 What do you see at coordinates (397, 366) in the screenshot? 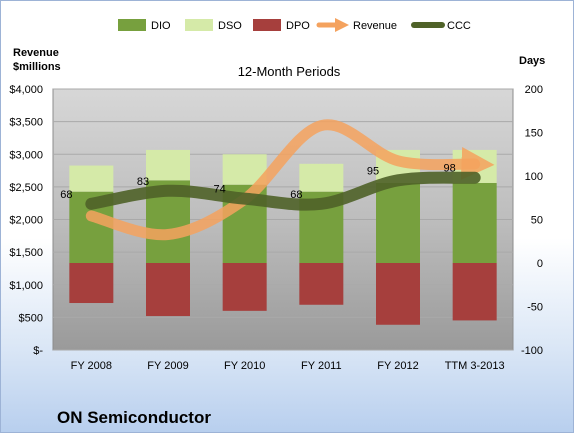
I see `x-tick-label: FY 2012` at bounding box center [397, 366].